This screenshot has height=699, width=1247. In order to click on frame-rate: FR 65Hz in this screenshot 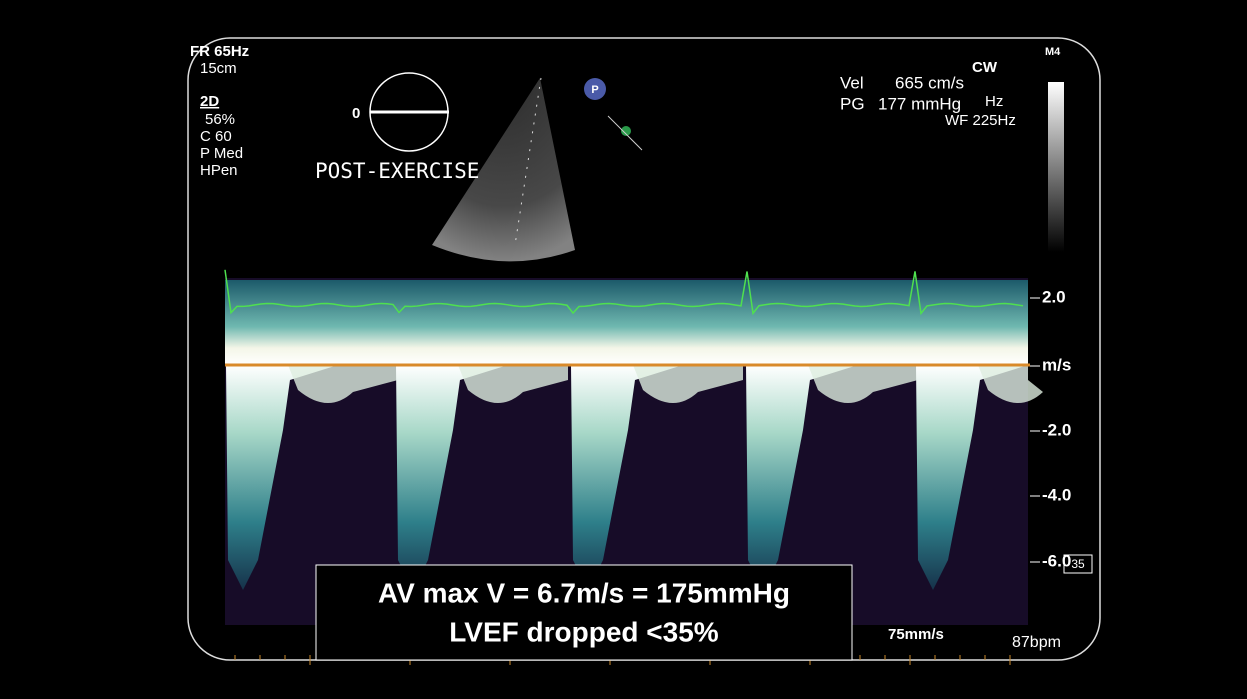, I will do `click(219, 51)`.